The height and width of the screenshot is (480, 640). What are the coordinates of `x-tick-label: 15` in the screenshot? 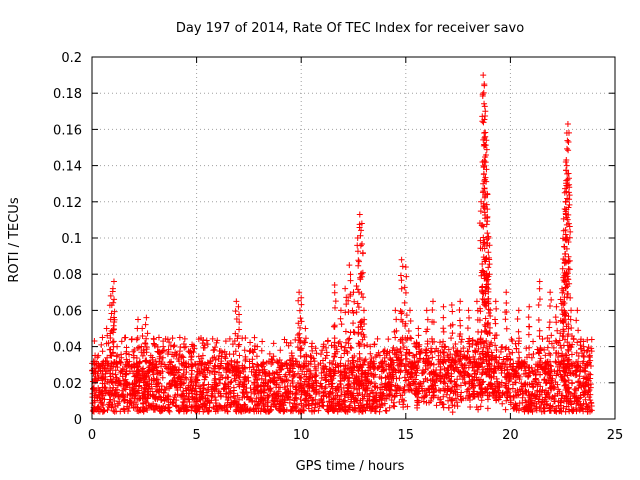 It's located at (406, 435).